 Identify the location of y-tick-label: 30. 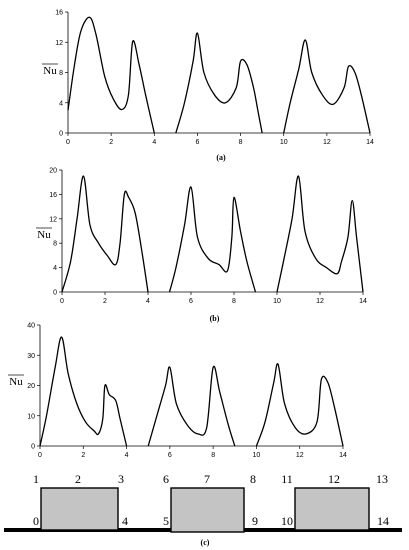
(31, 356).